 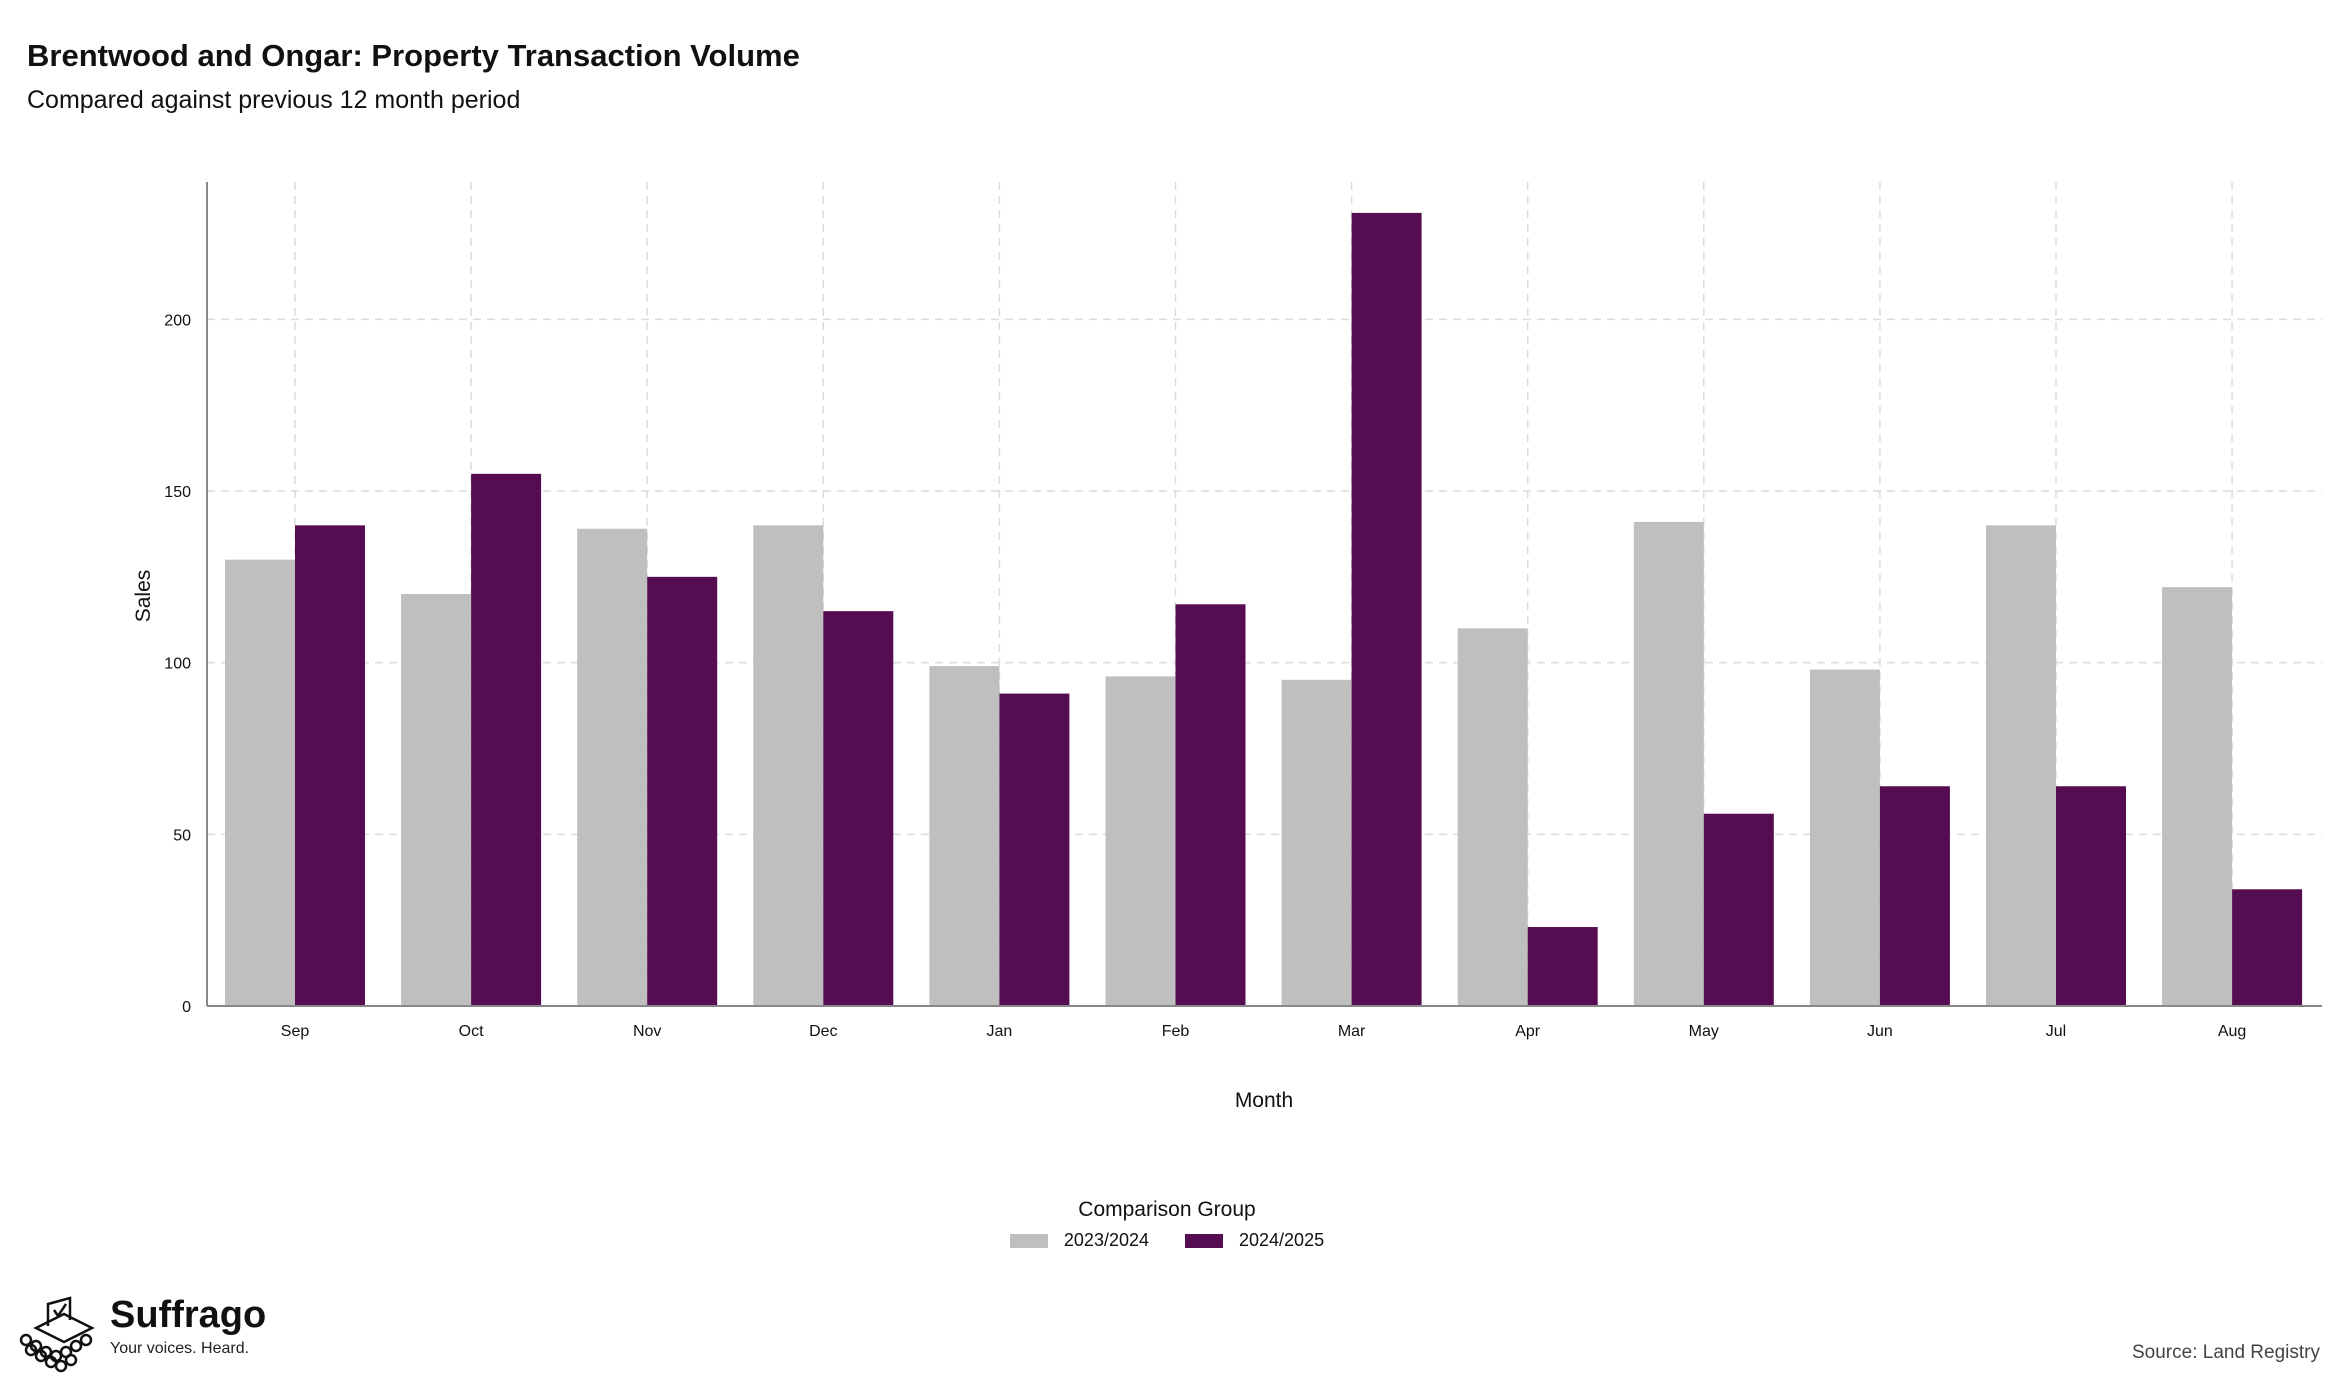 I want to click on x-tick-label-mar: Mar, so click(x=1352, y=1031).